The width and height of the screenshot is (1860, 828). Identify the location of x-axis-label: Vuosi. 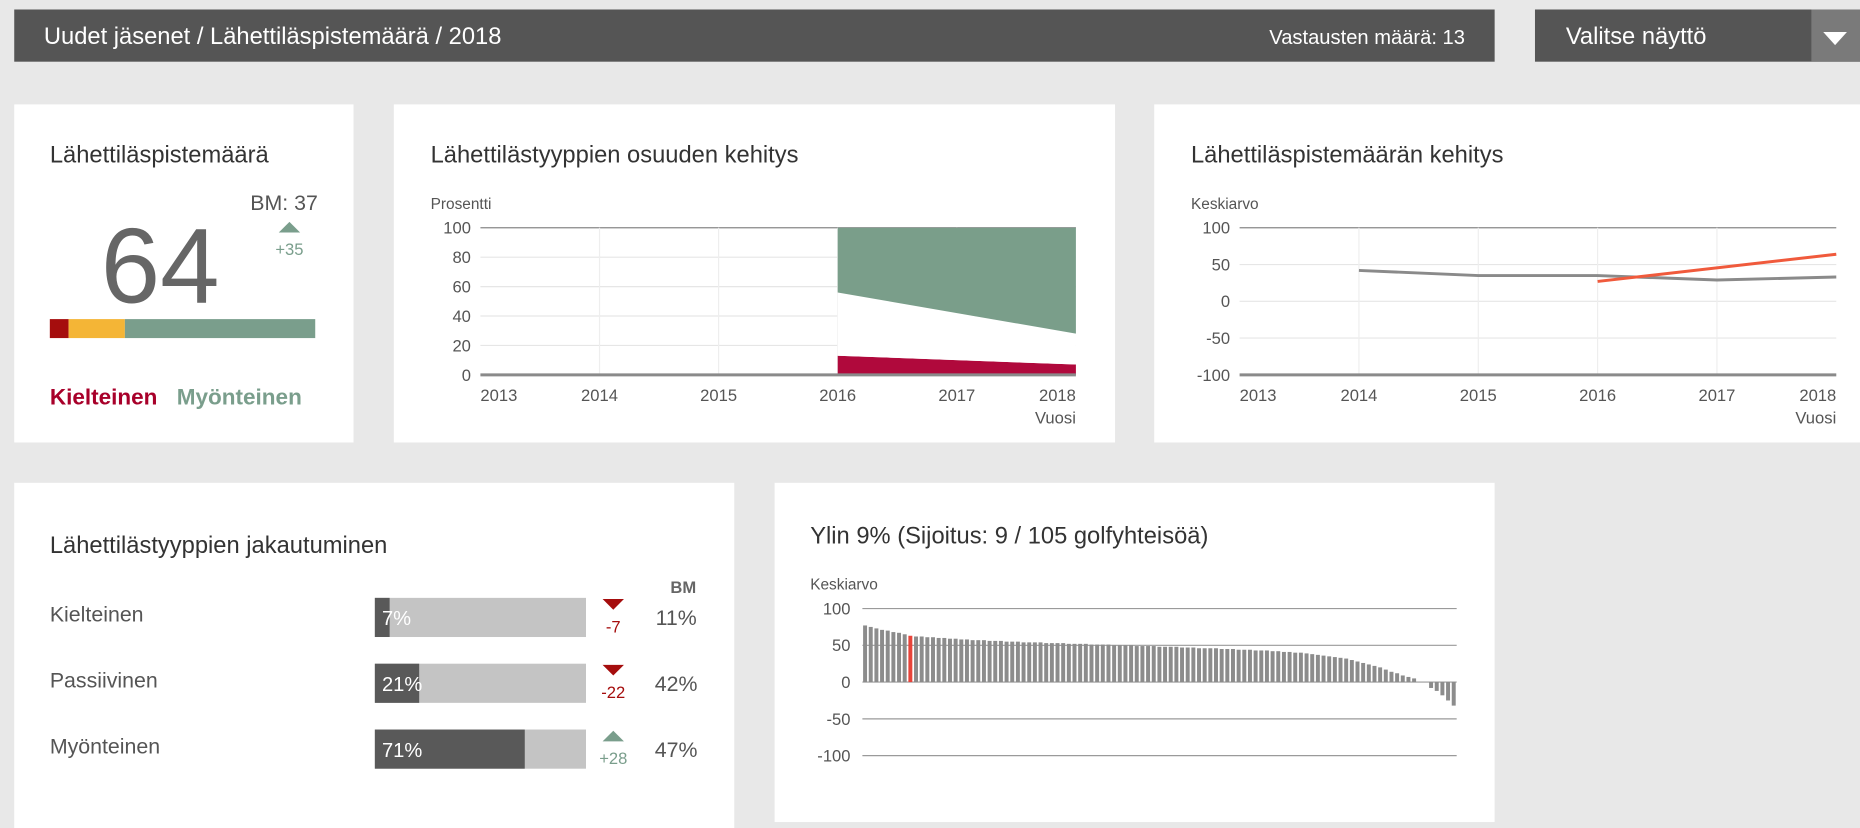
(1055, 417).